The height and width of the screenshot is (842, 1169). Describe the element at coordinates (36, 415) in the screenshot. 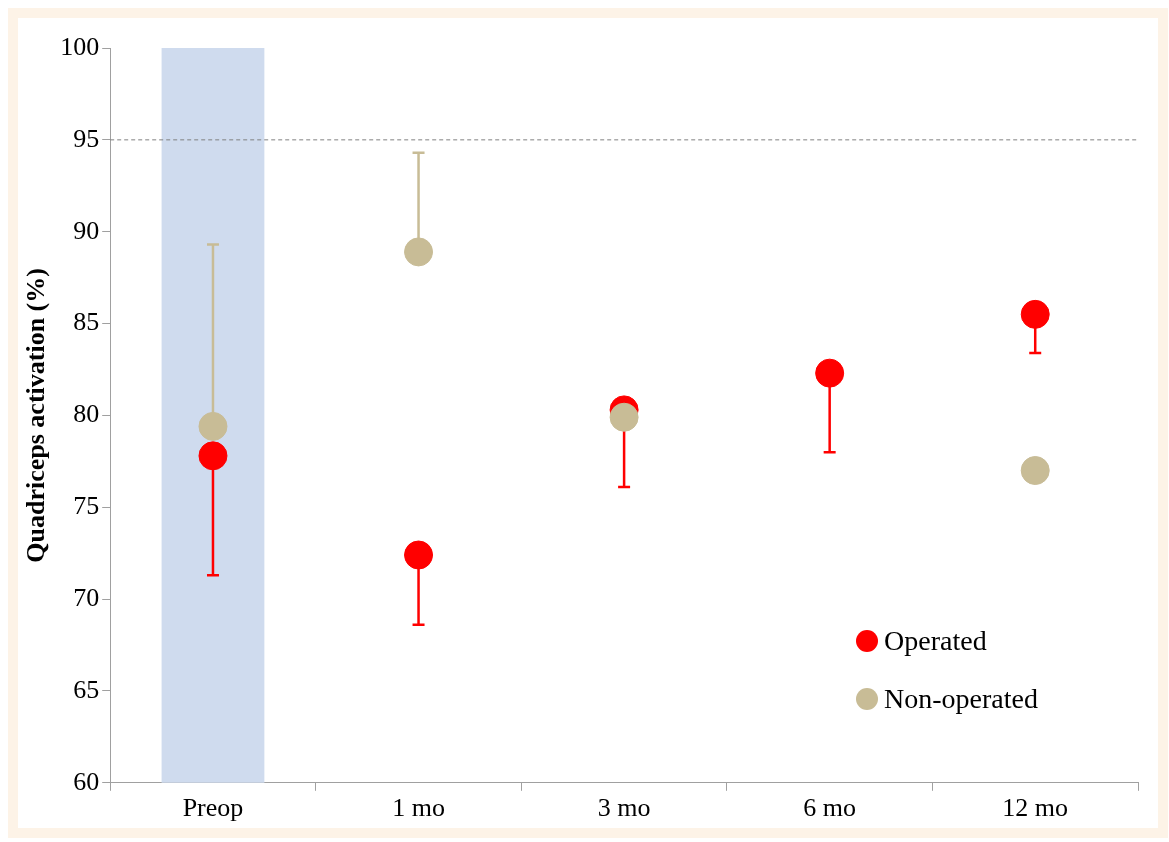

I see `y-axis-title: Quadriceps activation (%)` at that location.